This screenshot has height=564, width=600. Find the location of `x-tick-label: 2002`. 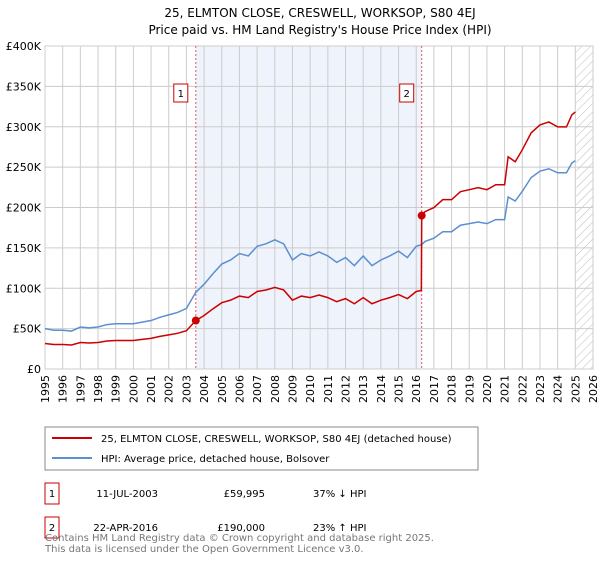

x-tick-label: 2002 is located at coordinates (169, 389).